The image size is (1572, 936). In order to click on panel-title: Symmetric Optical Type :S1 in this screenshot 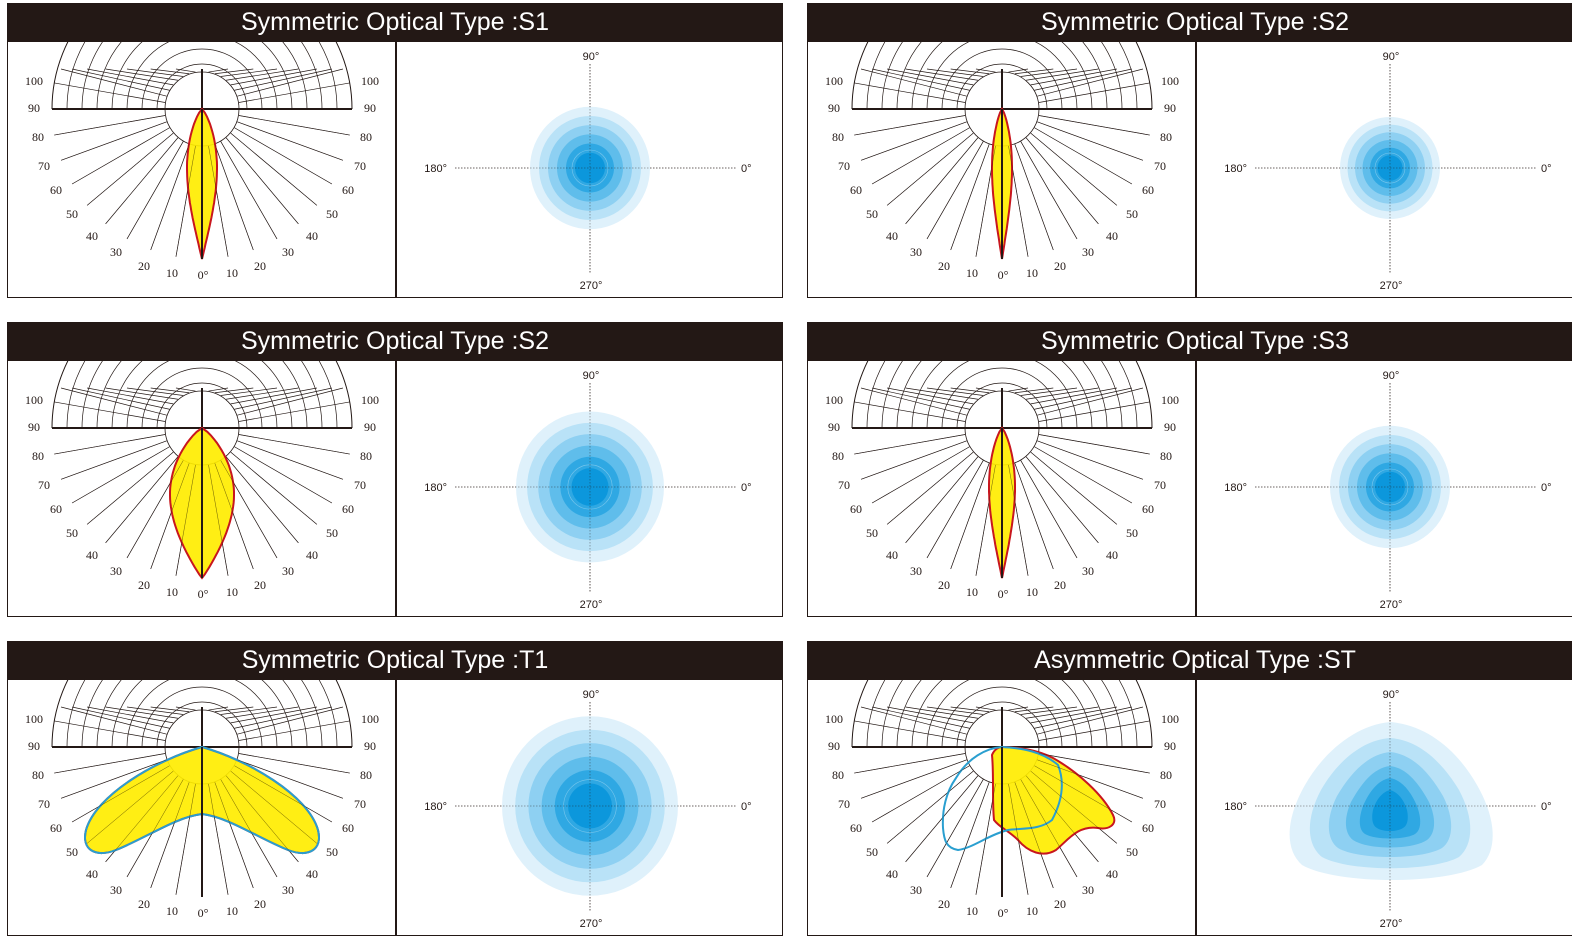, I will do `click(395, 22)`.